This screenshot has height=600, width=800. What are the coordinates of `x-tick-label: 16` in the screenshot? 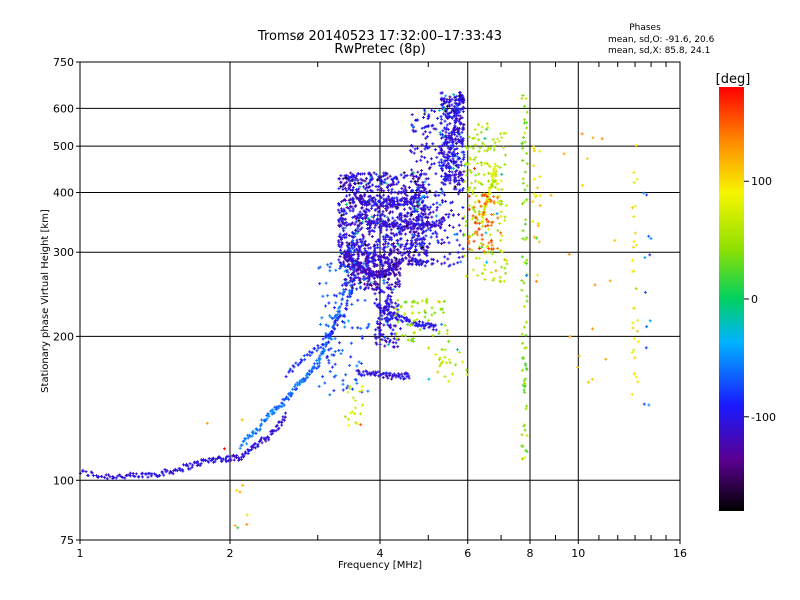 It's located at (680, 553).